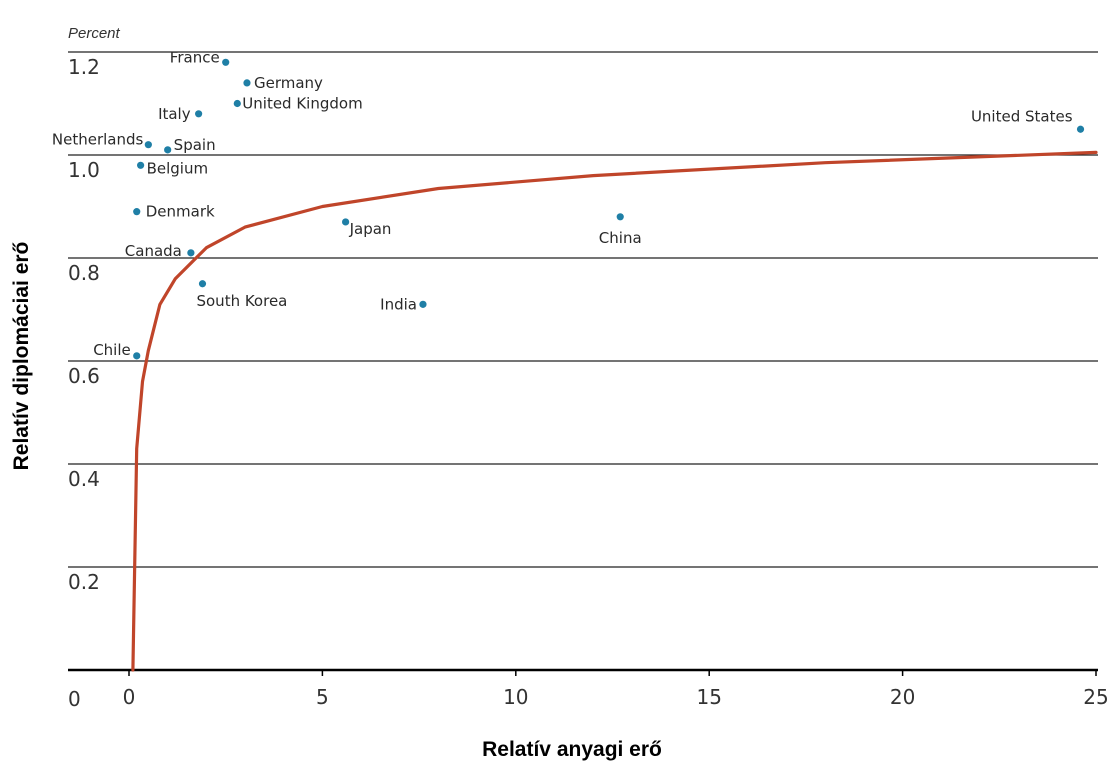 This screenshot has height=765, width=1111. Describe the element at coordinates (94, 33) in the screenshot. I see `y-unit-label: Percent` at that location.